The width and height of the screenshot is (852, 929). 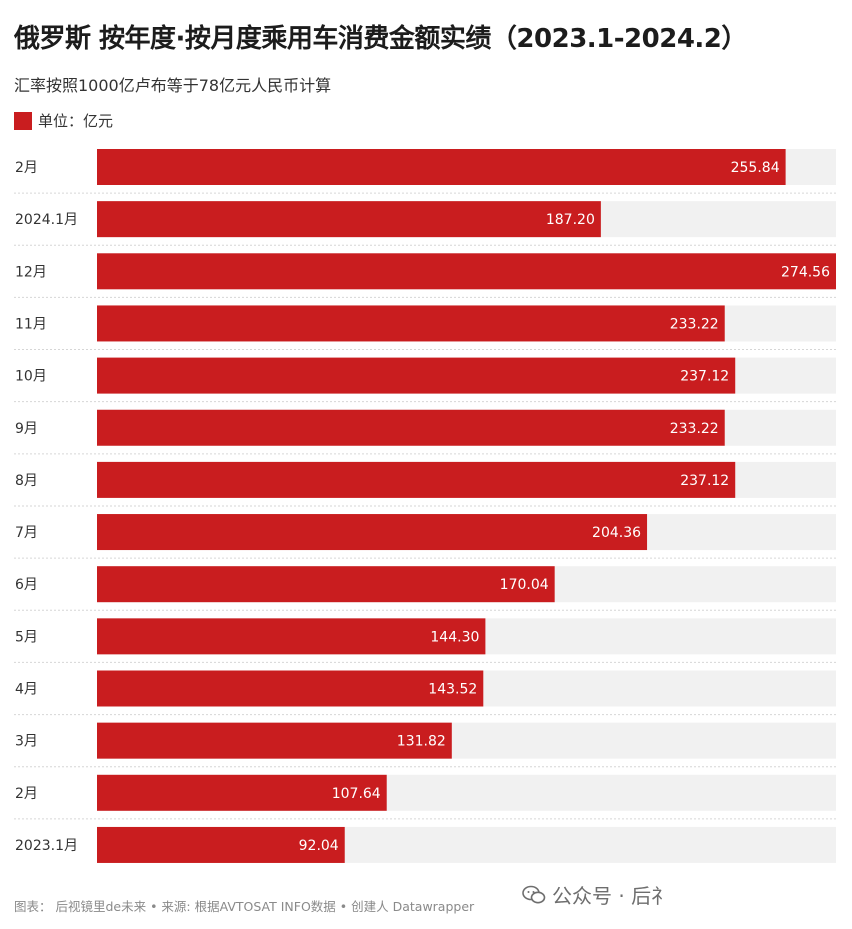 What do you see at coordinates (26, 429) in the screenshot?
I see `category-label: 9月` at bounding box center [26, 429].